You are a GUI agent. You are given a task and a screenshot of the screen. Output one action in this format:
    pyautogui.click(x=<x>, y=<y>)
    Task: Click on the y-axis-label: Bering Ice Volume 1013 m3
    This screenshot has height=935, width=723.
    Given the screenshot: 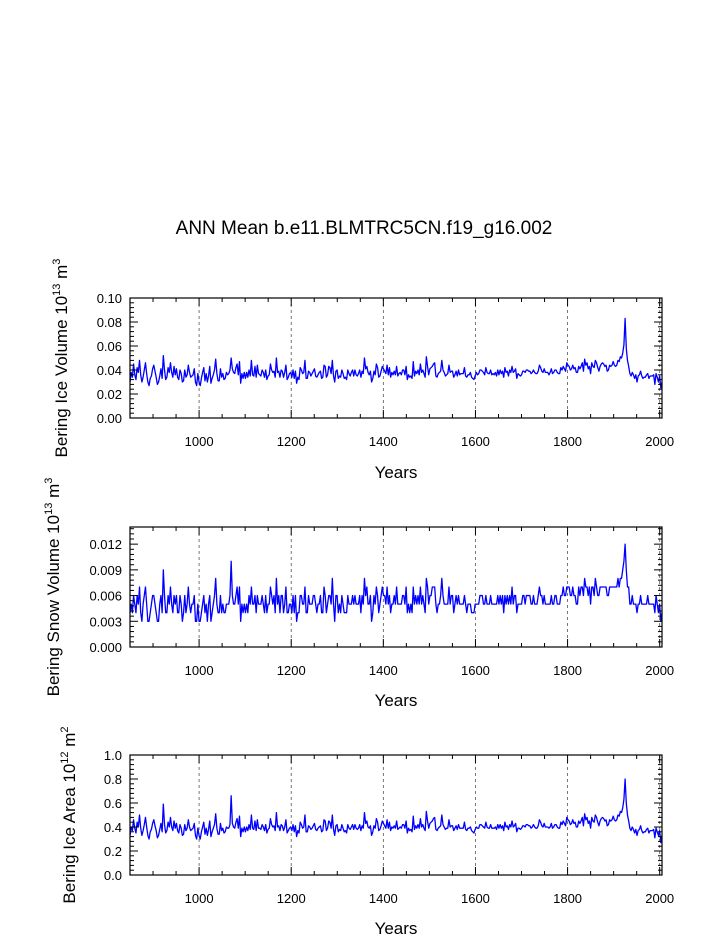 What is the action you would take?
    pyautogui.click(x=61, y=358)
    